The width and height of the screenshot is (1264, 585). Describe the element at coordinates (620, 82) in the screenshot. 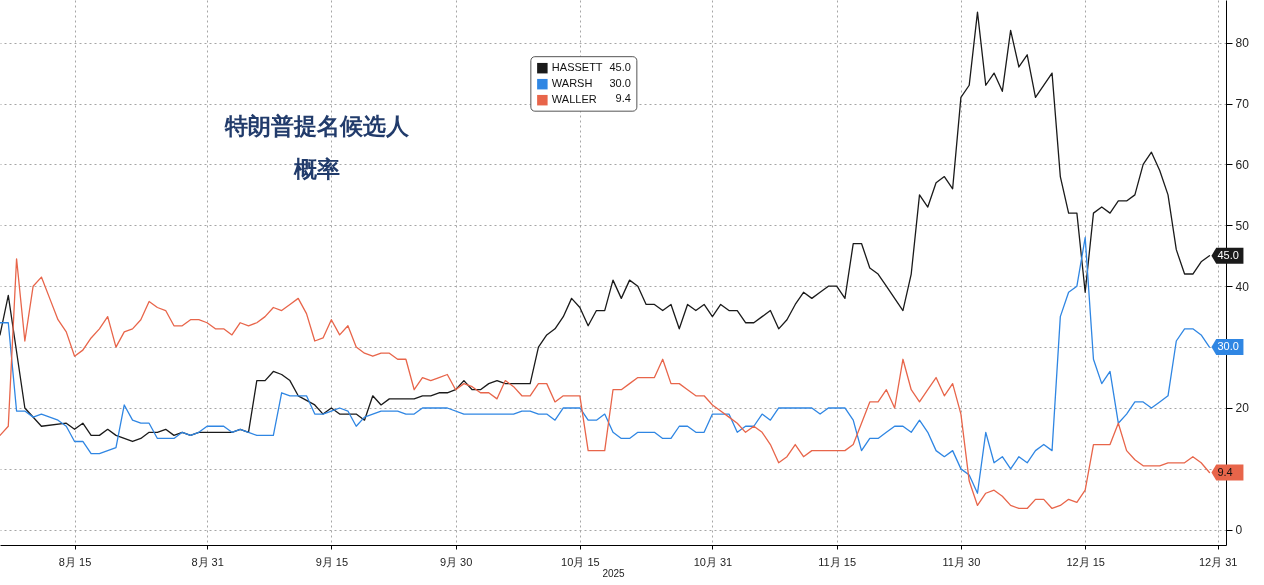

I see `text: 30.0` at that location.